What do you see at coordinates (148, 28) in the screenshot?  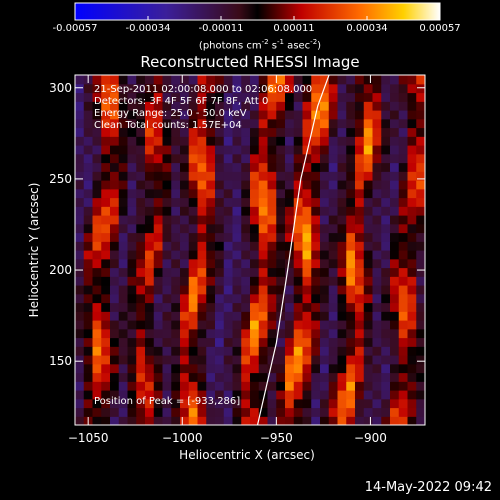 I see `colorbar-tick-label: -0.00034` at bounding box center [148, 28].